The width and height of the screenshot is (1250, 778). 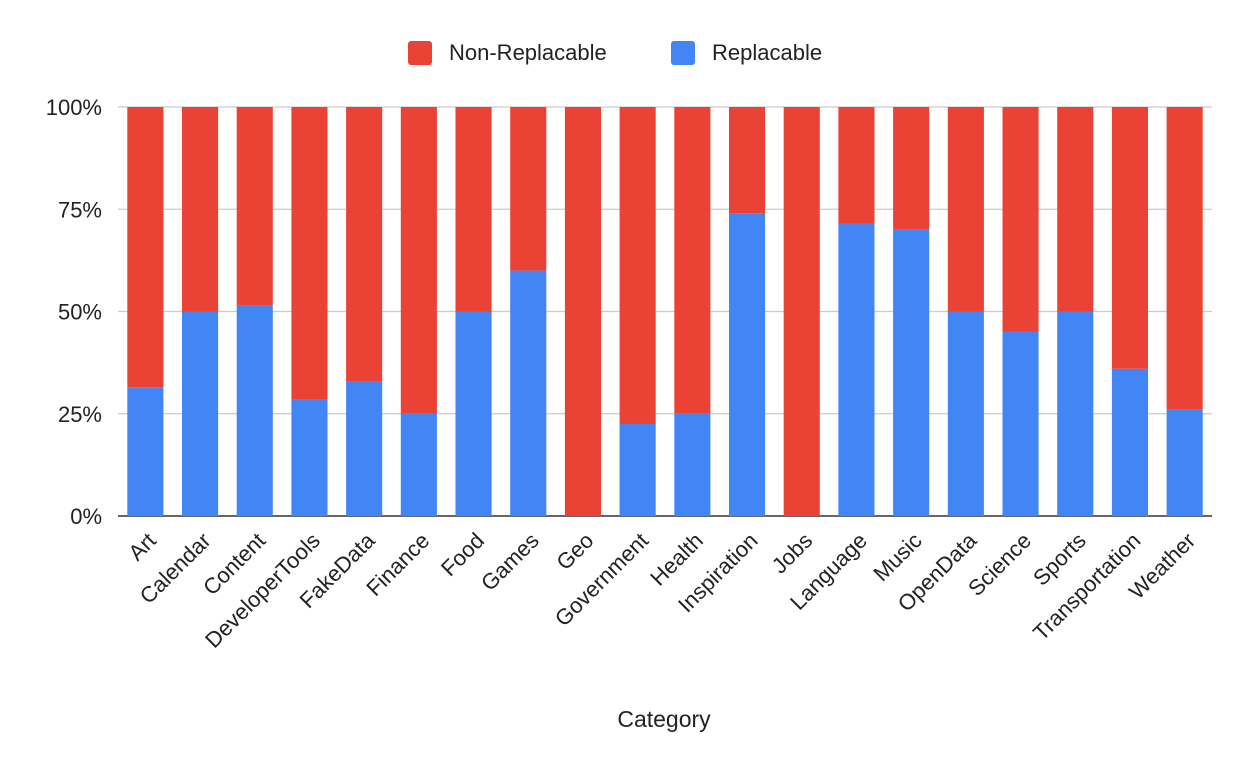 What do you see at coordinates (142, 547) in the screenshot?
I see `x-tick-label: Art` at bounding box center [142, 547].